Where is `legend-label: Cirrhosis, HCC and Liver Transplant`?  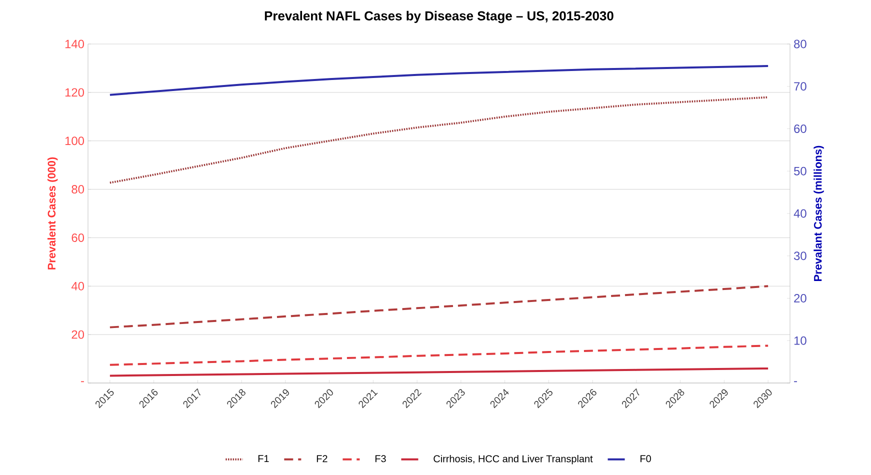 legend-label: Cirrhosis, HCC and Liver Transplant is located at coordinates (513, 459).